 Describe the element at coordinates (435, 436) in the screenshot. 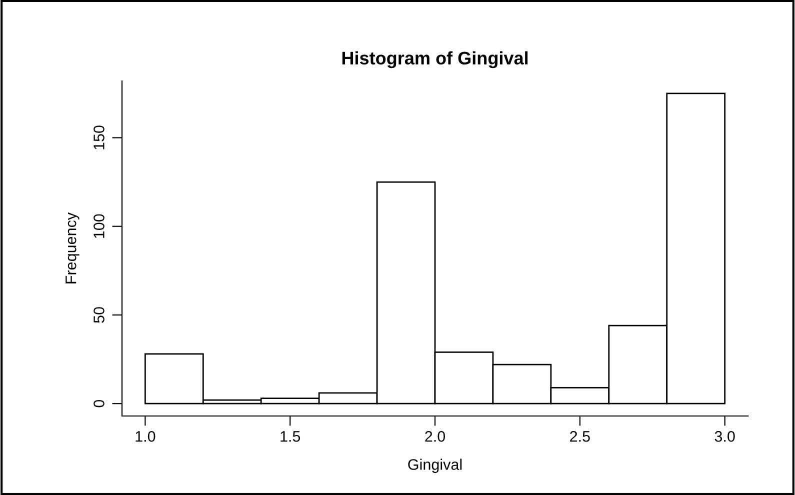

I see `x-tick-label: 2.0` at that location.